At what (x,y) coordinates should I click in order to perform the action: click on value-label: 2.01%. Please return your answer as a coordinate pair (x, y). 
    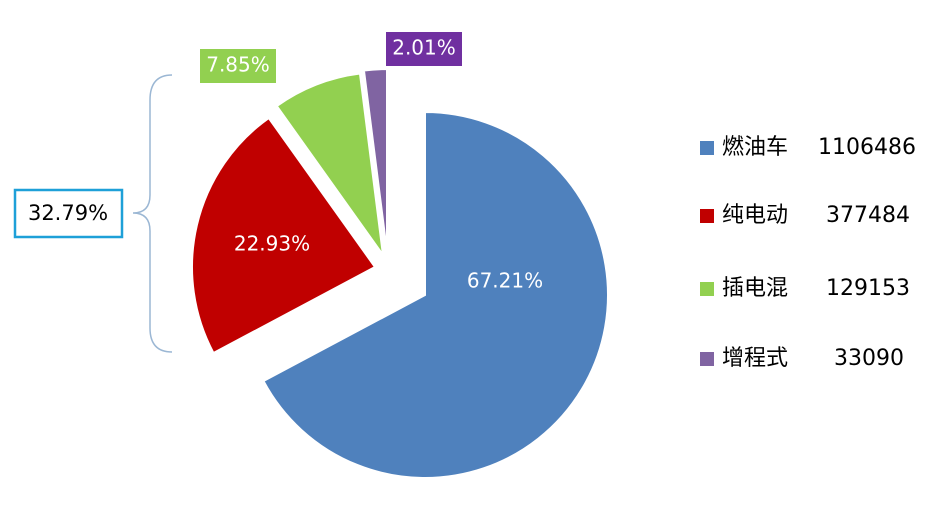
    Looking at the image, I should click on (424, 48).